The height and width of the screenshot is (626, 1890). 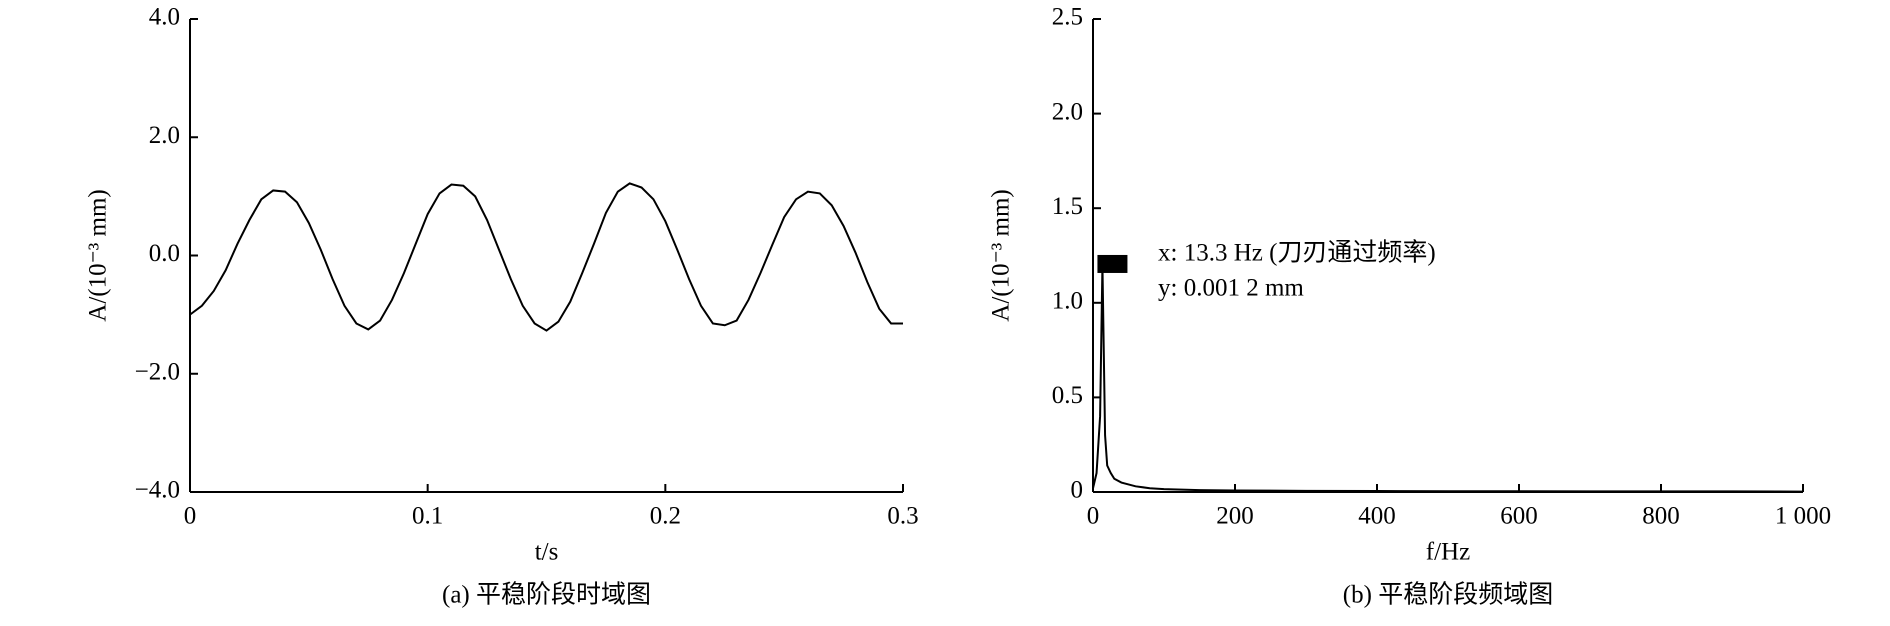 What do you see at coordinates (157, 490) in the screenshot?
I see `y-tick-label: −4.0` at bounding box center [157, 490].